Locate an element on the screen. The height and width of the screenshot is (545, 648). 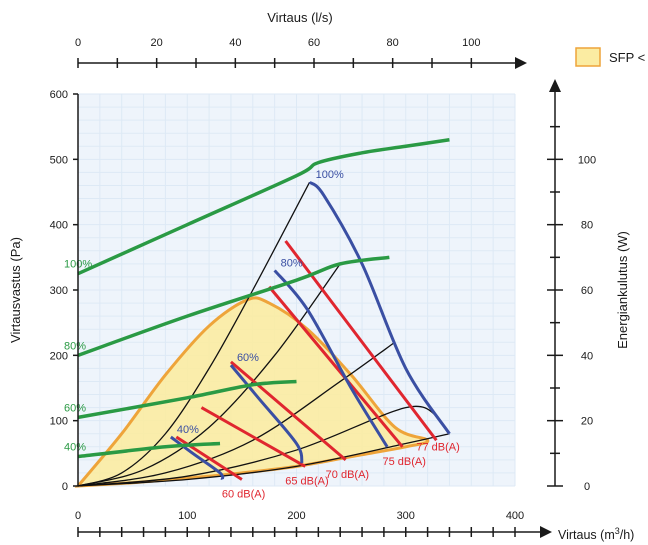
fan-power-curve-label: 60% is located at coordinates (75, 408).